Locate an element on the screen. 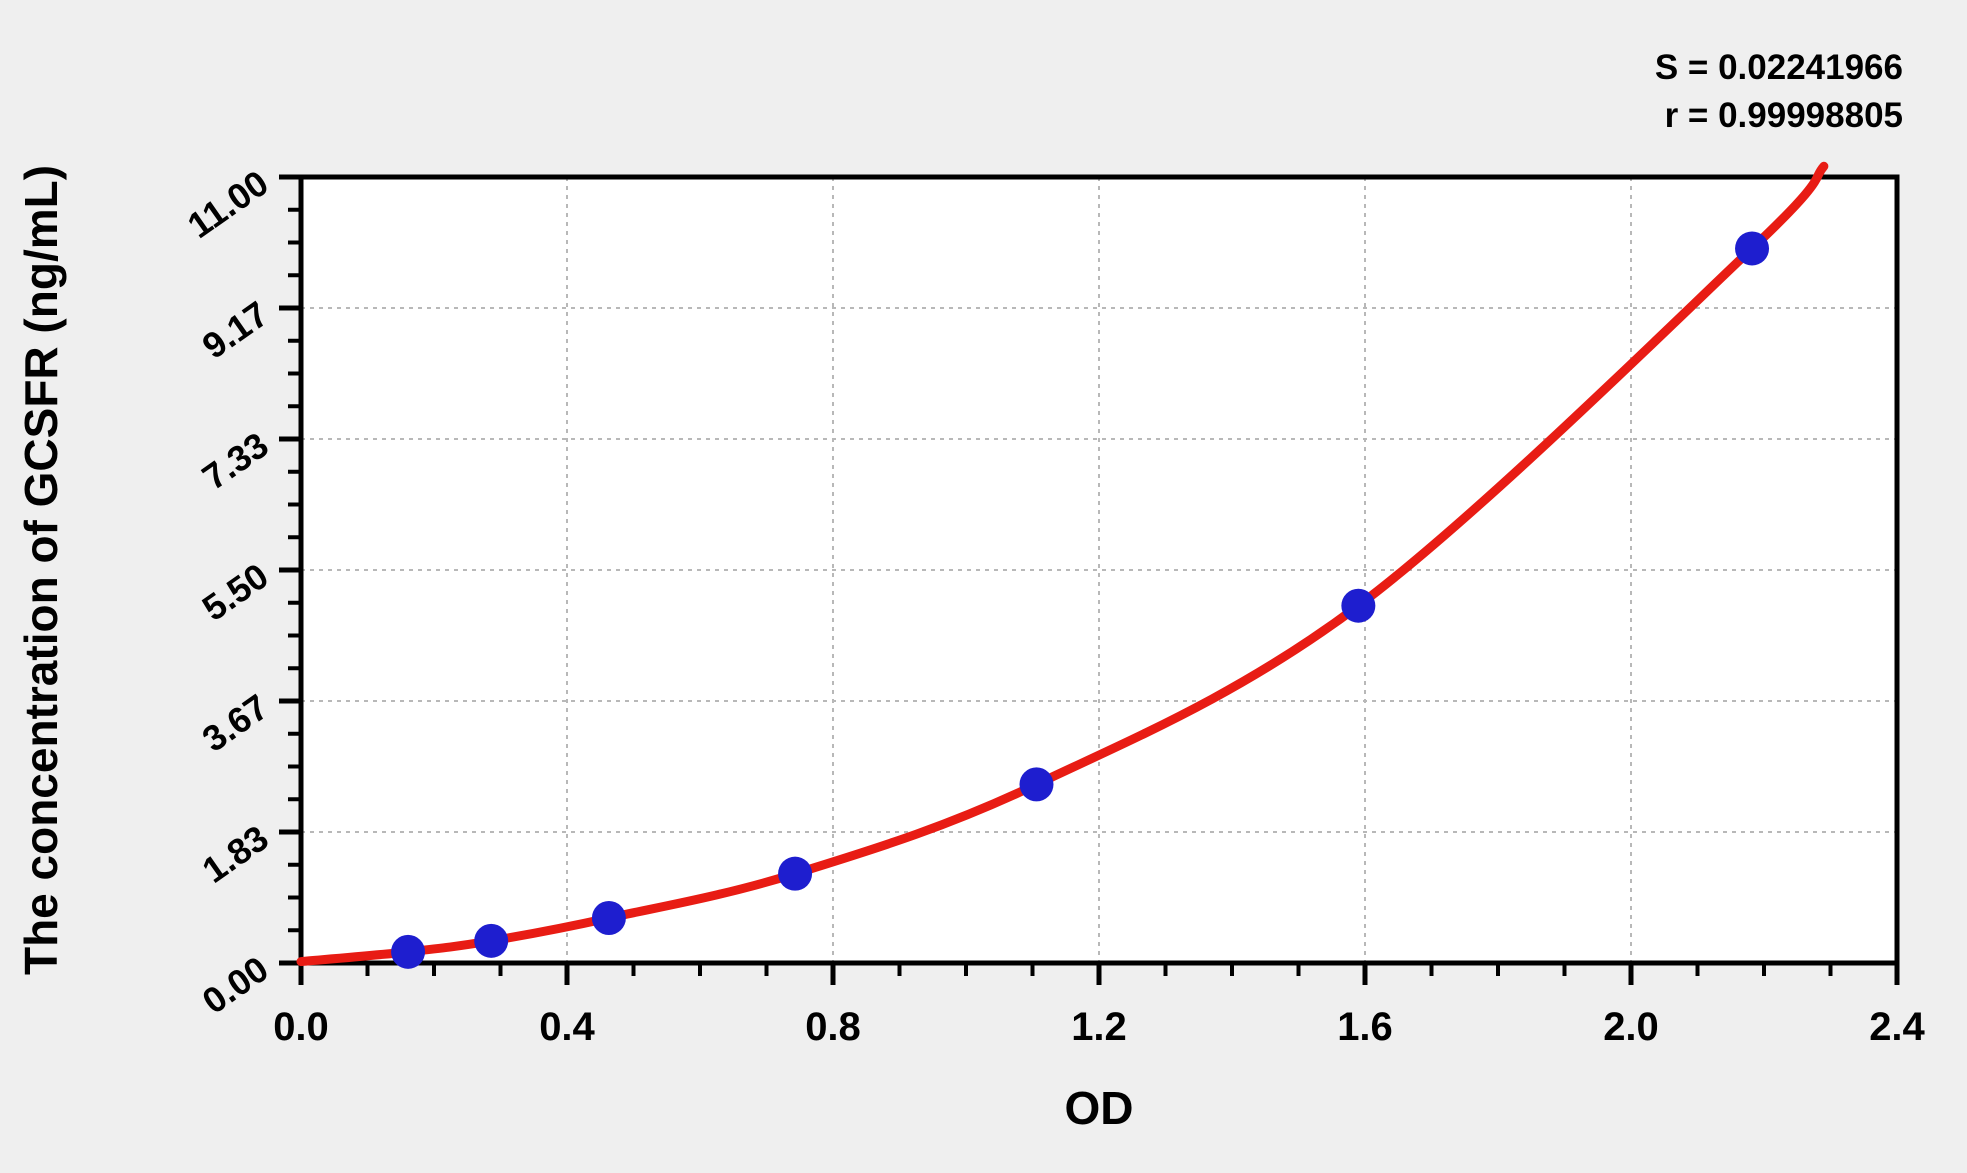 This screenshot has width=1967, height=1173. y-axis-title: The concentration of GCSFR (ng/mL) is located at coordinates (41, 570).